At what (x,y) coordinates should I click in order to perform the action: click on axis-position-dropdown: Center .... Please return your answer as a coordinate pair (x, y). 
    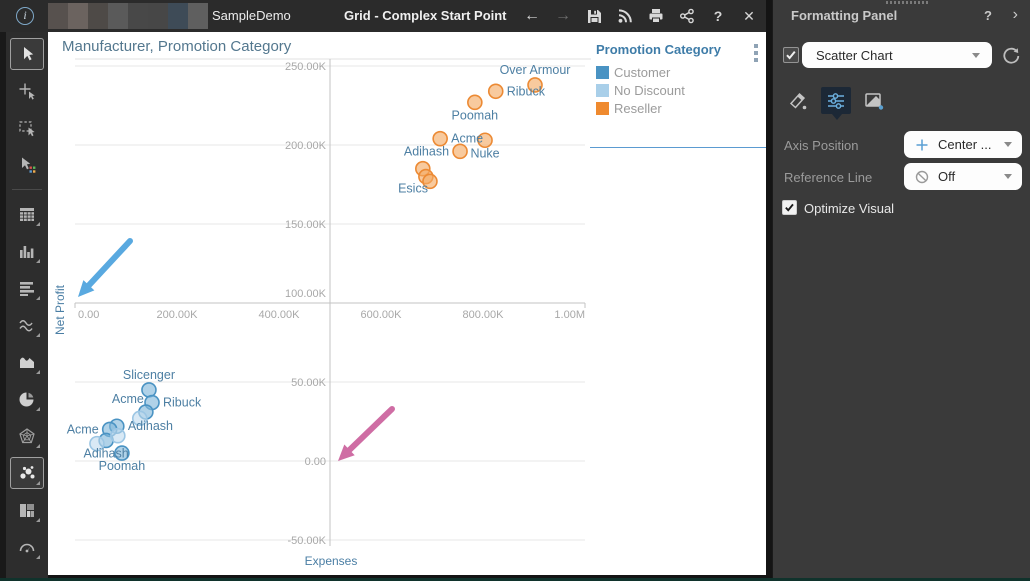
    Looking at the image, I should click on (963, 144).